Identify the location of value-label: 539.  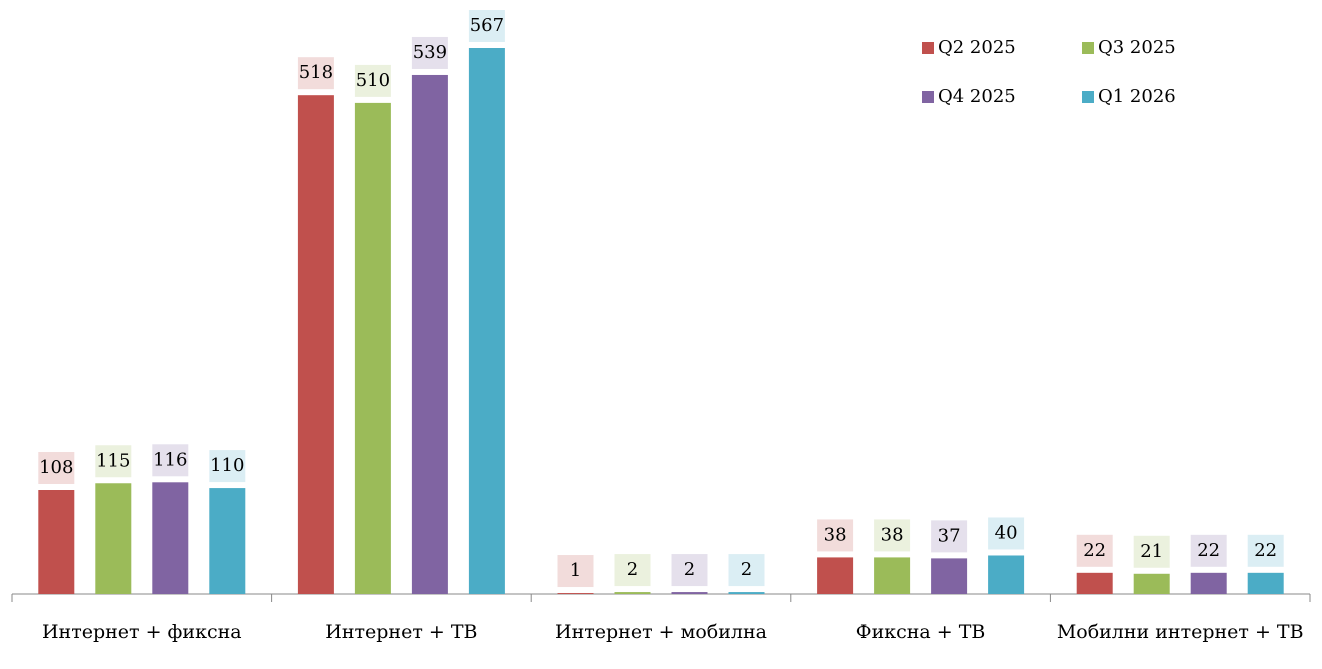
(430, 52).